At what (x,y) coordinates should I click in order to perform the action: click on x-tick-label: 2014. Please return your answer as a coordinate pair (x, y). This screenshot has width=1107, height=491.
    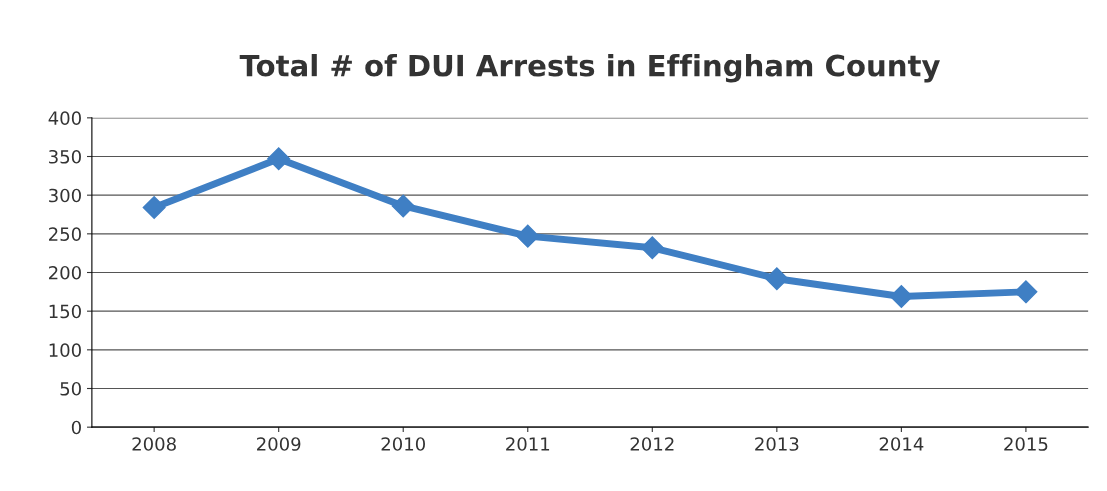
    Looking at the image, I should click on (901, 444).